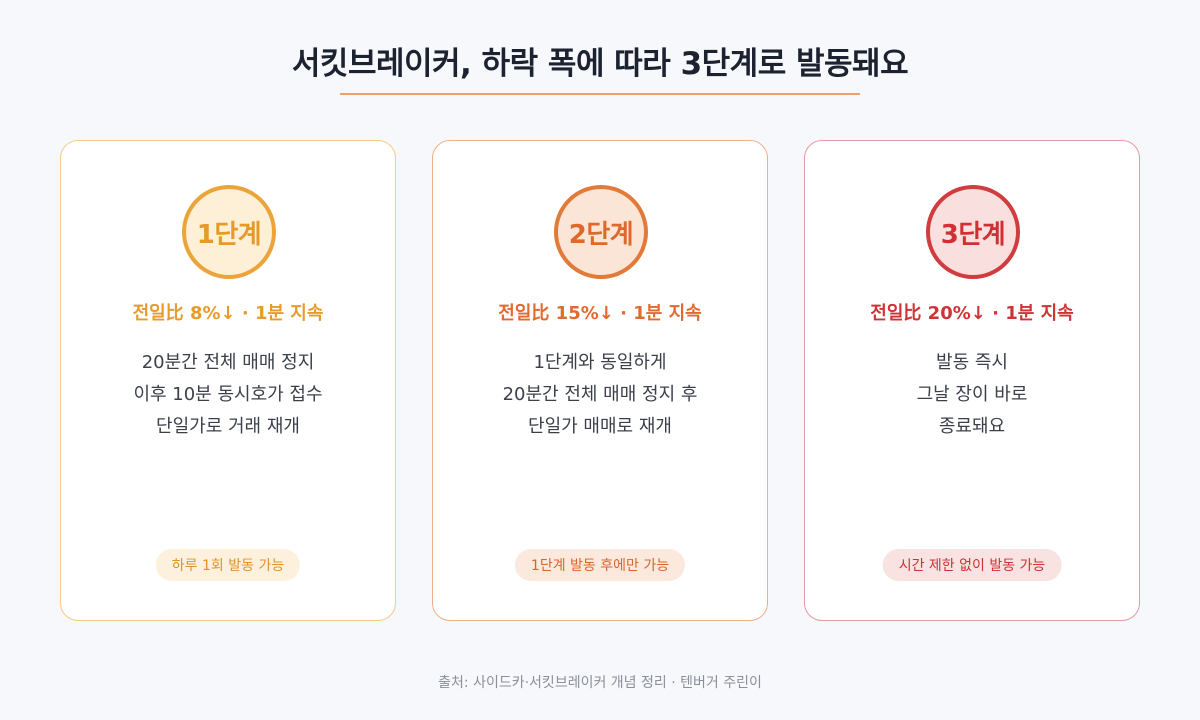 The image size is (1200, 720). Describe the element at coordinates (601, 232) in the screenshot. I see `stage-badge-2: 2단계` at that location.